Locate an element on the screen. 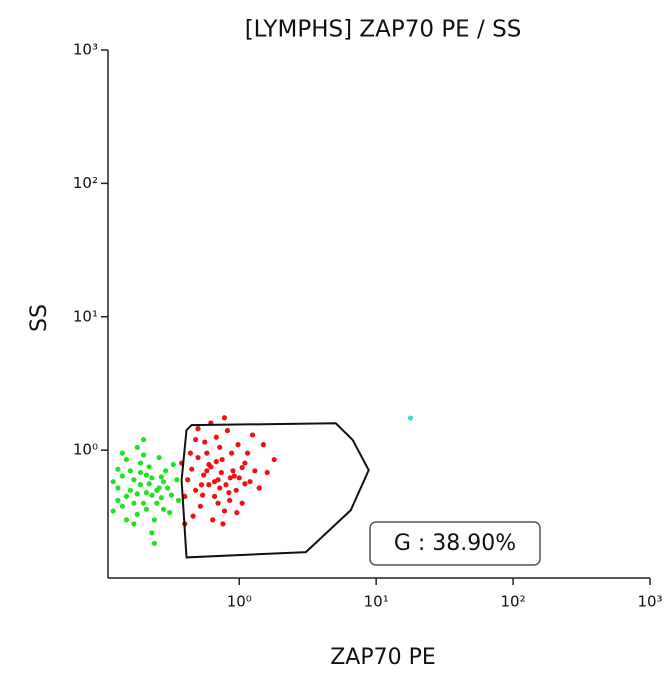  y-axis-label: SS is located at coordinates (39, 318).